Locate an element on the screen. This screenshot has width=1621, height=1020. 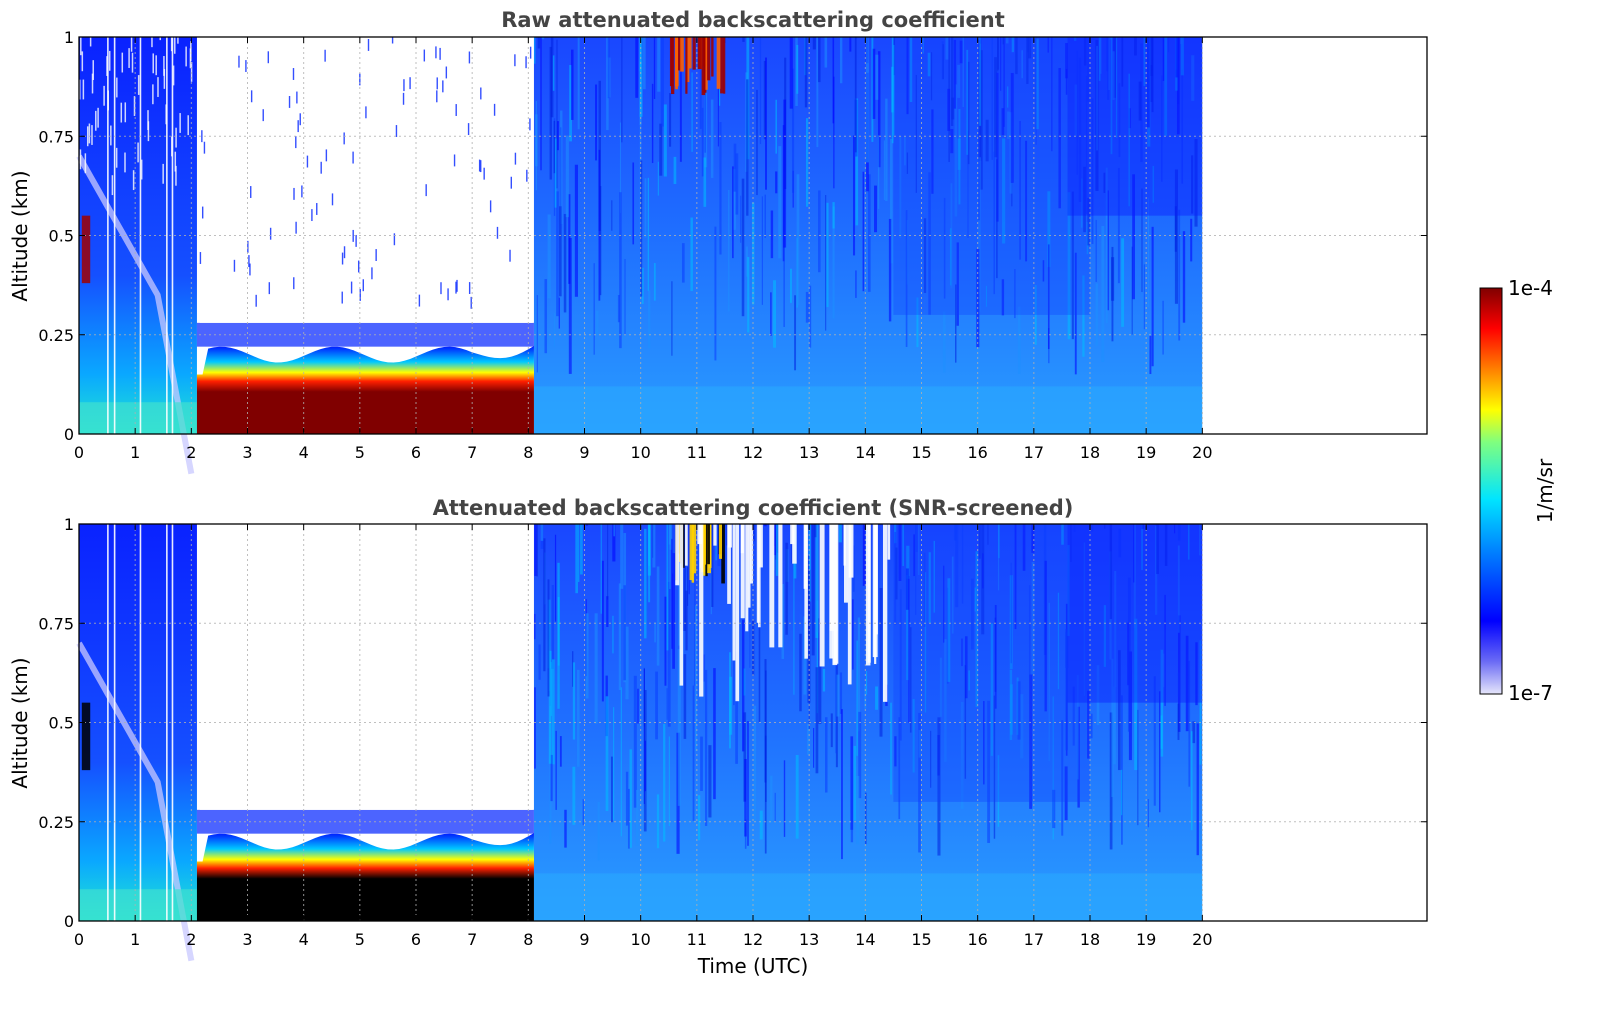
screened-panel-ylabel: Altitude (km) is located at coordinates (20, 722).